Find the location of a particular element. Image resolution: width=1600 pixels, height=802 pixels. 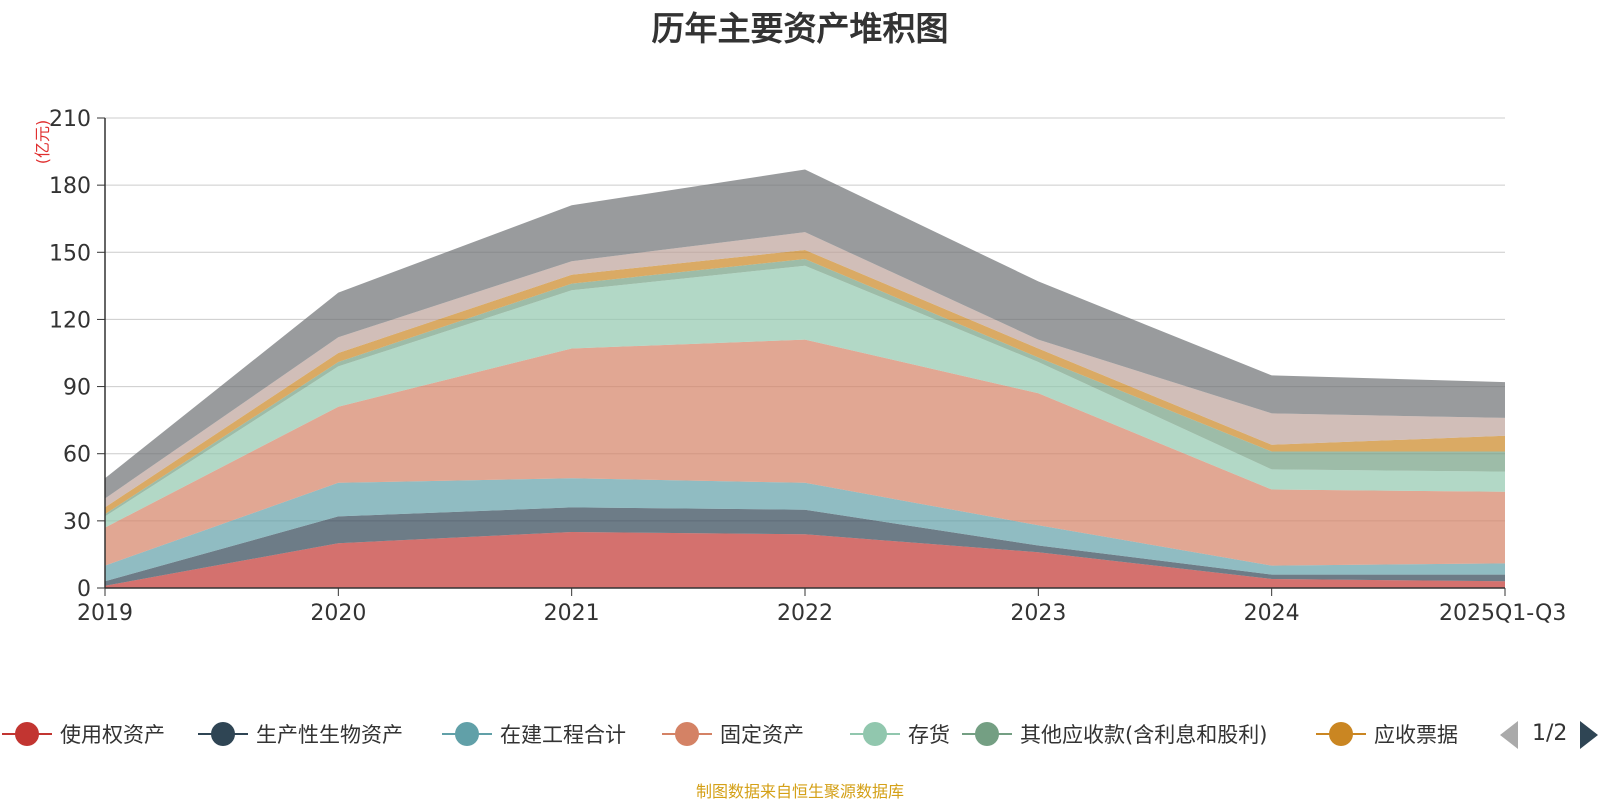

y-tick-label: 120 is located at coordinates (70, 320).